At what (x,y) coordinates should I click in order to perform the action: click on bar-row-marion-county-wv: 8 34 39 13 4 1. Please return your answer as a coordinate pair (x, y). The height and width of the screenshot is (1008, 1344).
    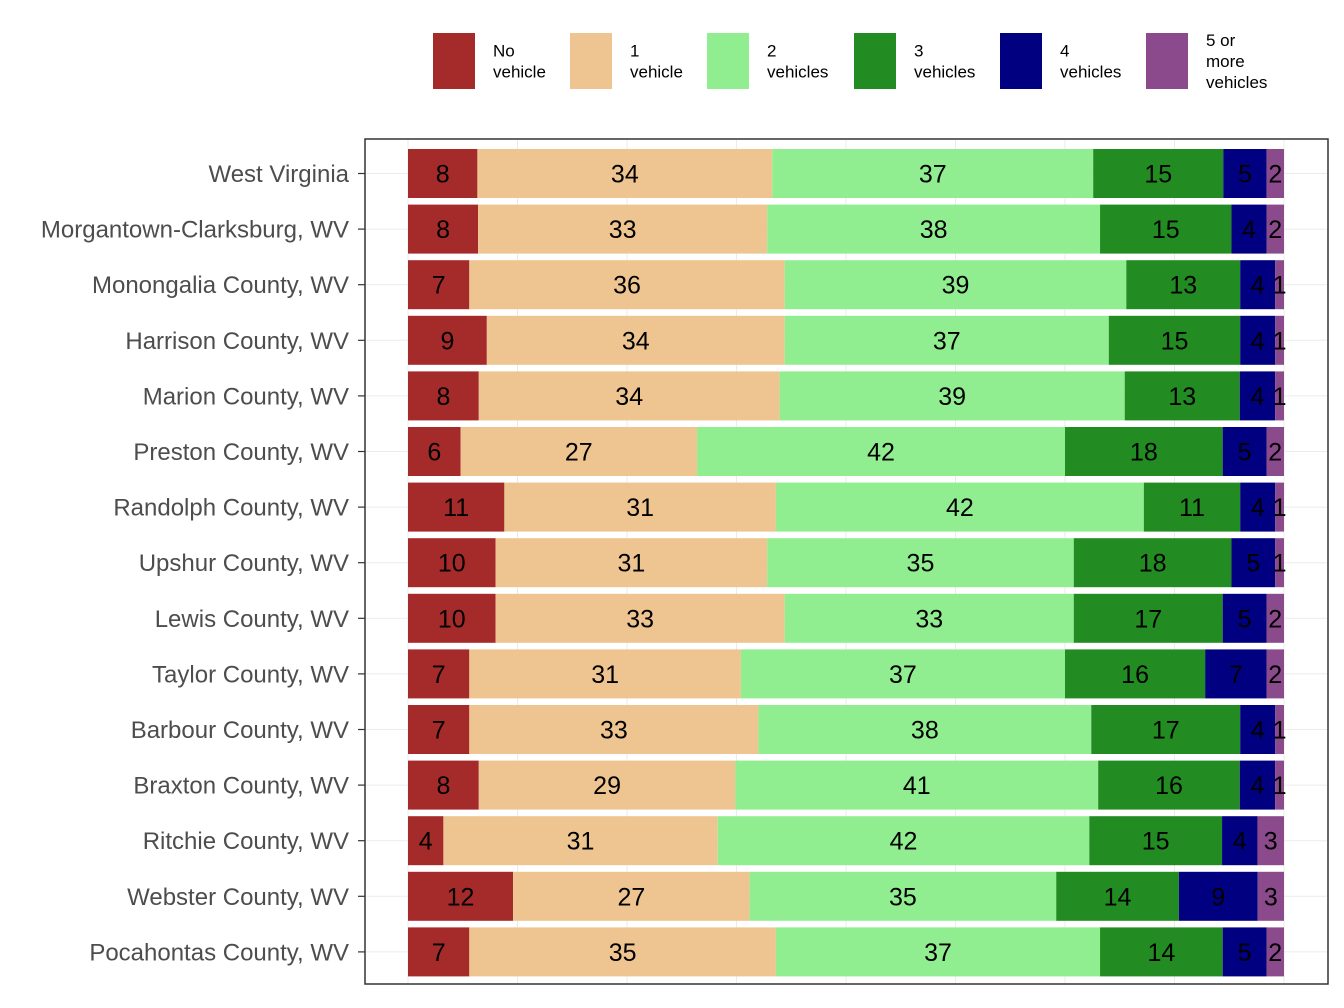
    Looking at the image, I should click on (847, 396).